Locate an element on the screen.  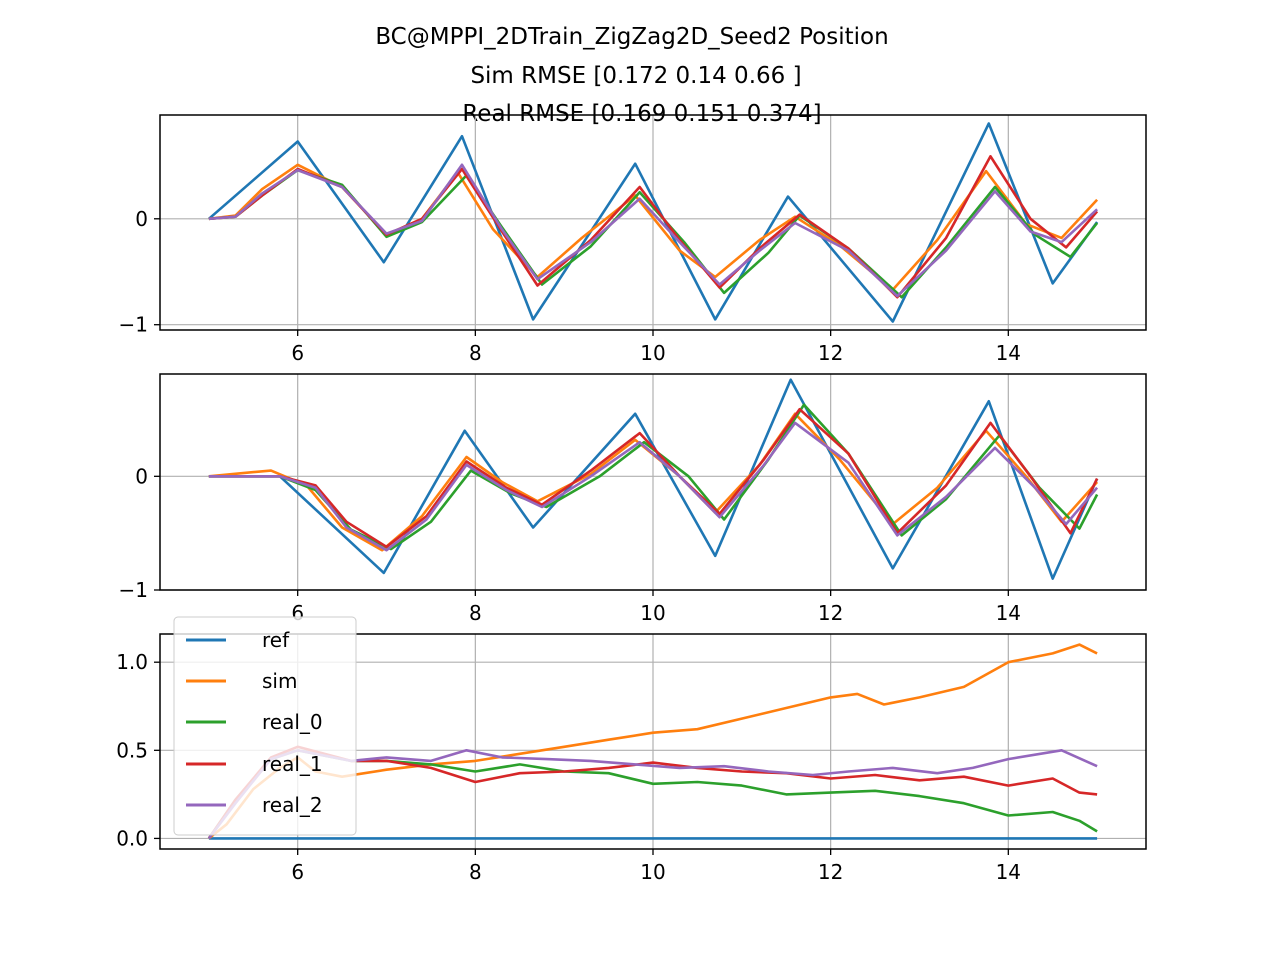
legend-label-real-2: real_2 is located at coordinates (292, 805).